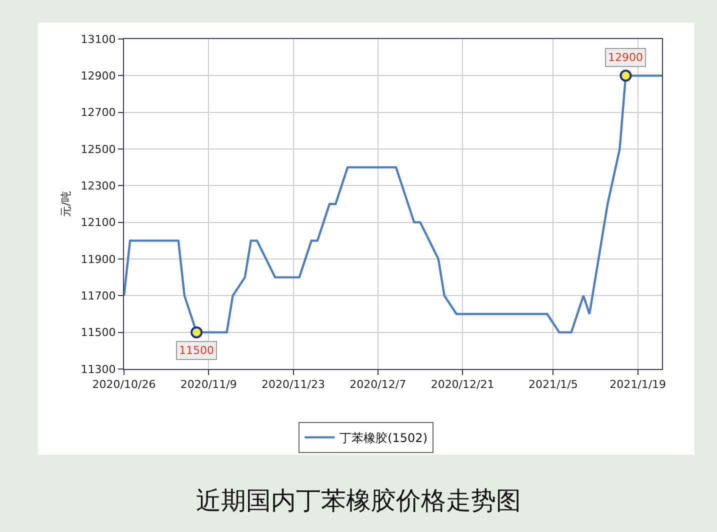 The width and height of the screenshot is (717, 532). What do you see at coordinates (98, 39) in the screenshot?
I see `y-tick-label: 13100` at bounding box center [98, 39].